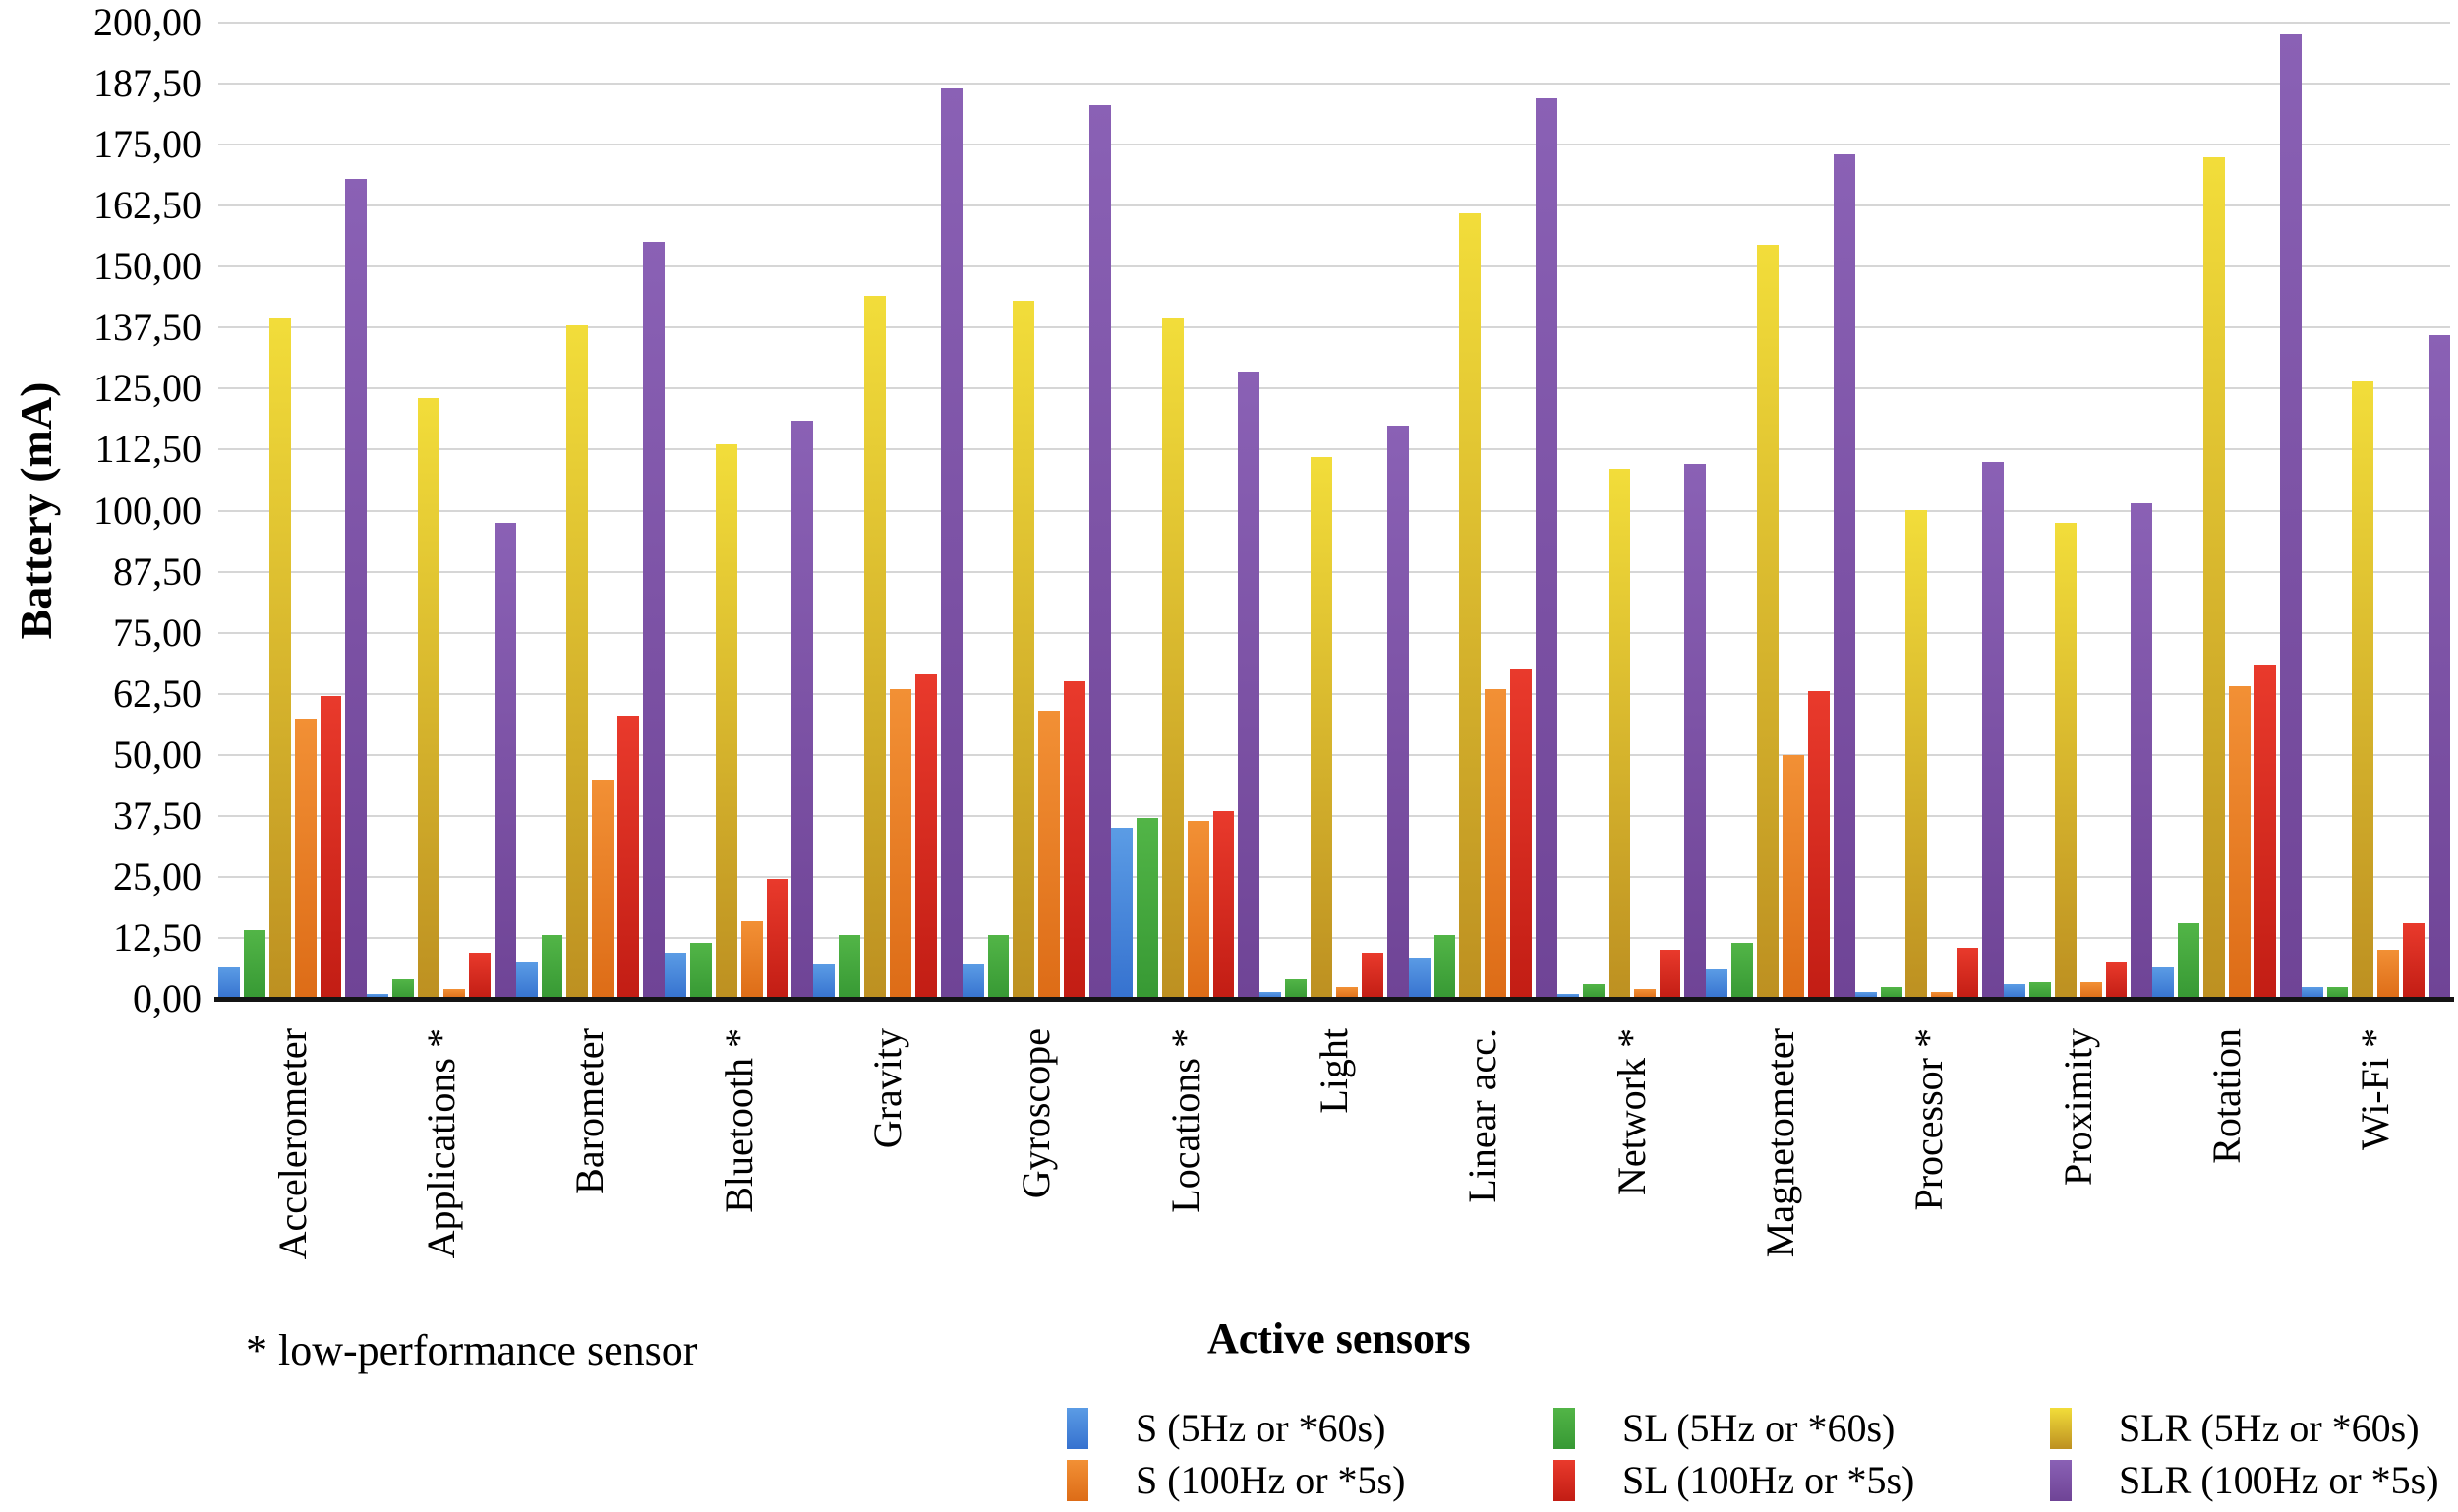 This screenshot has height=1512, width=2458. What do you see at coordinates (1482, 1115) in the screenshot?
I see `x-tick-label: Linear acc.` at bounding box center [1482, 1115].